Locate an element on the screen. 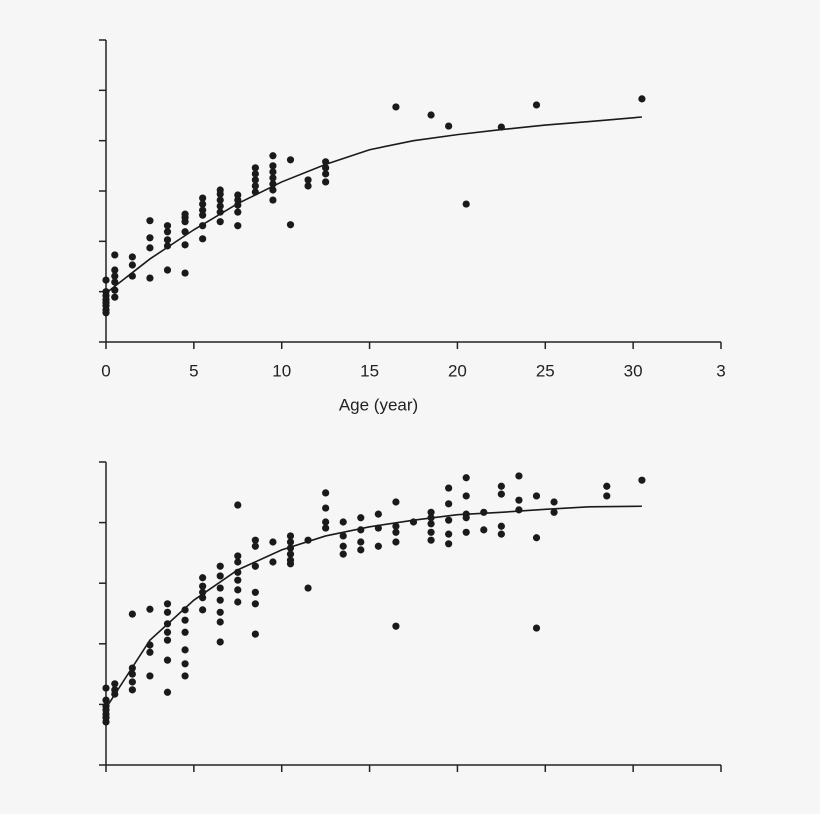 The width and height of the screenshot is (820, 814). x-tick-label: 25 is located at coordinates (545, 370).